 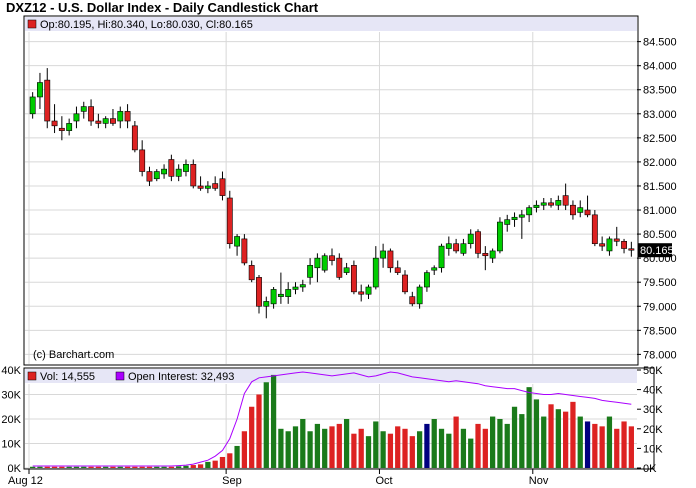 I want to click on watermark: (c) Barchart.com, so click(x=73, y=355).